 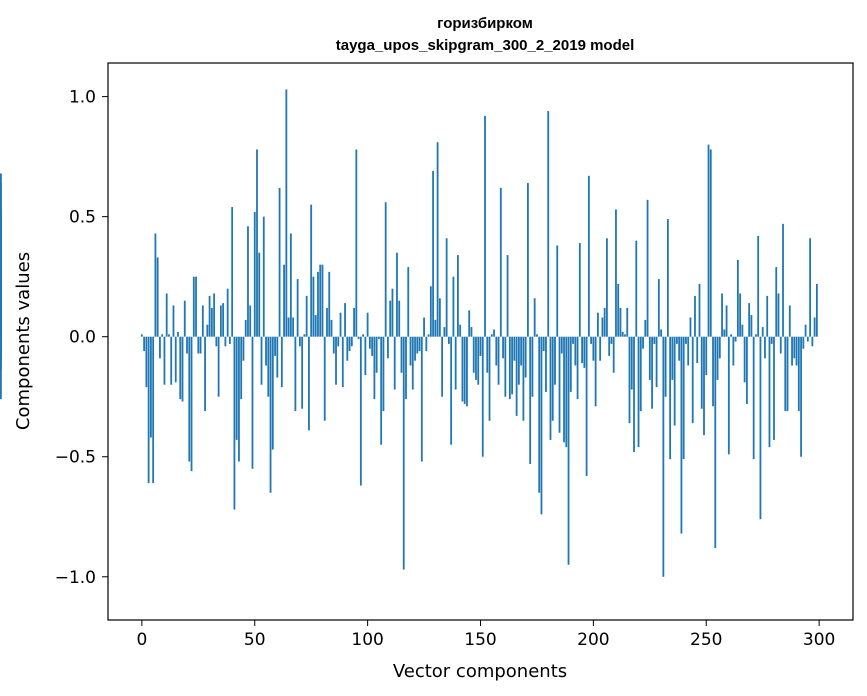 What do you see at coordinates (82, 218) in the screenshot?
I see `y-tick-label: 0.5` at bounding box center [82, 218].